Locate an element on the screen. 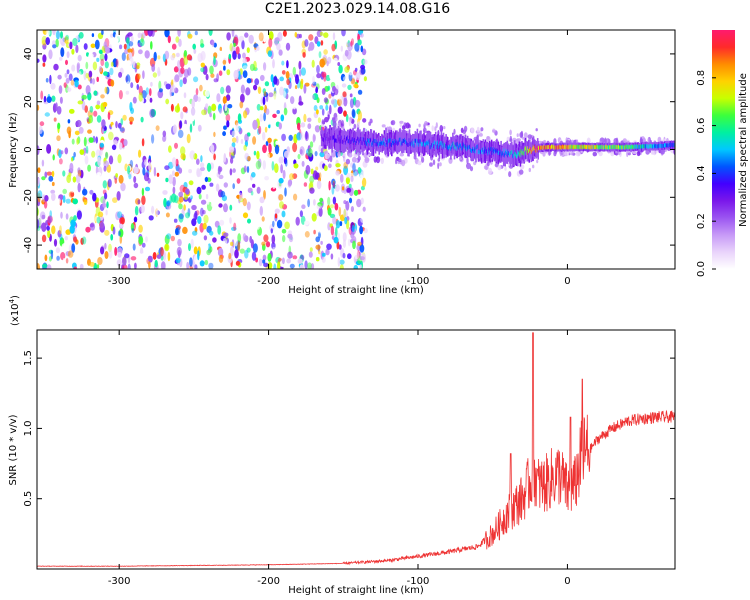 The width and height of the screenshot is (750, 600). y-tick-label: 20 is located at coordinates (28, 101).